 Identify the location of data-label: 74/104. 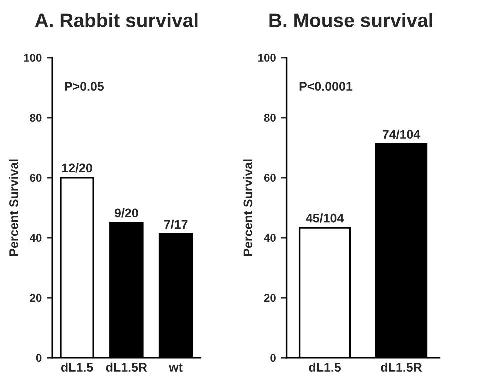
(401, 135).